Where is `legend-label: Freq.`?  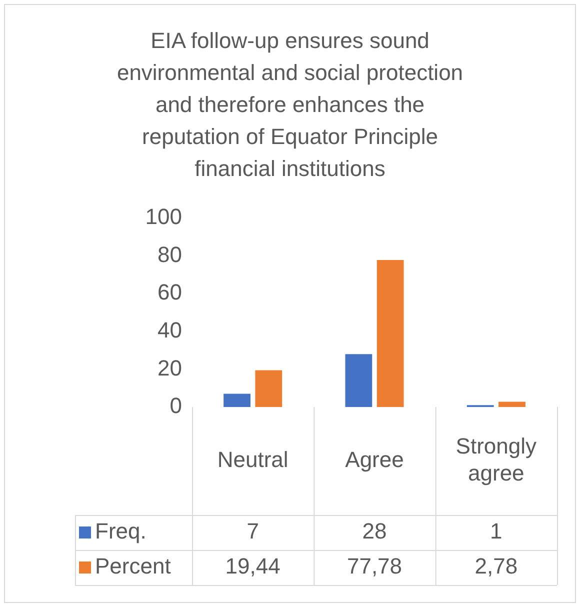
legend-label: Freq. is located at coordinates (120, 531).